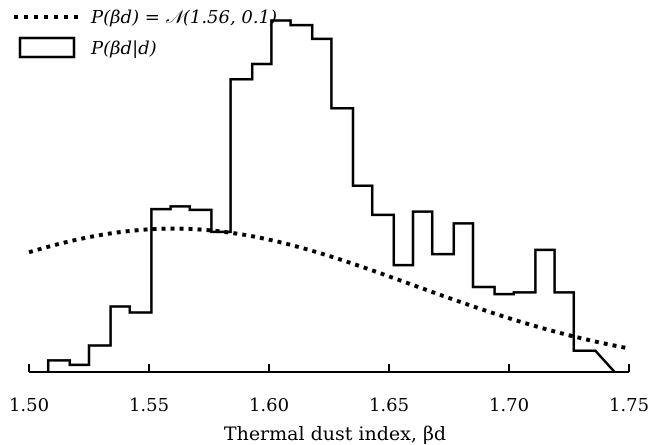 The width and height of the screenshot is (671, 445). What do you see at coordinates (149, 405) in the screenshot?
I see `x-tick-label: 1.55` at bounding box center [149, 405].